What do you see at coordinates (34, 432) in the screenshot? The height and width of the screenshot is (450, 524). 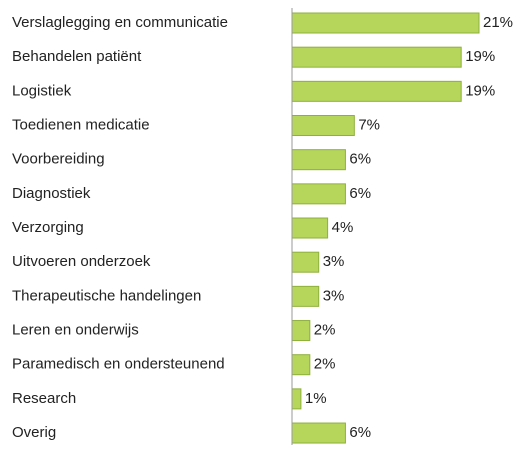 I see `category-label: Overig` at bounding box center [34, 432].